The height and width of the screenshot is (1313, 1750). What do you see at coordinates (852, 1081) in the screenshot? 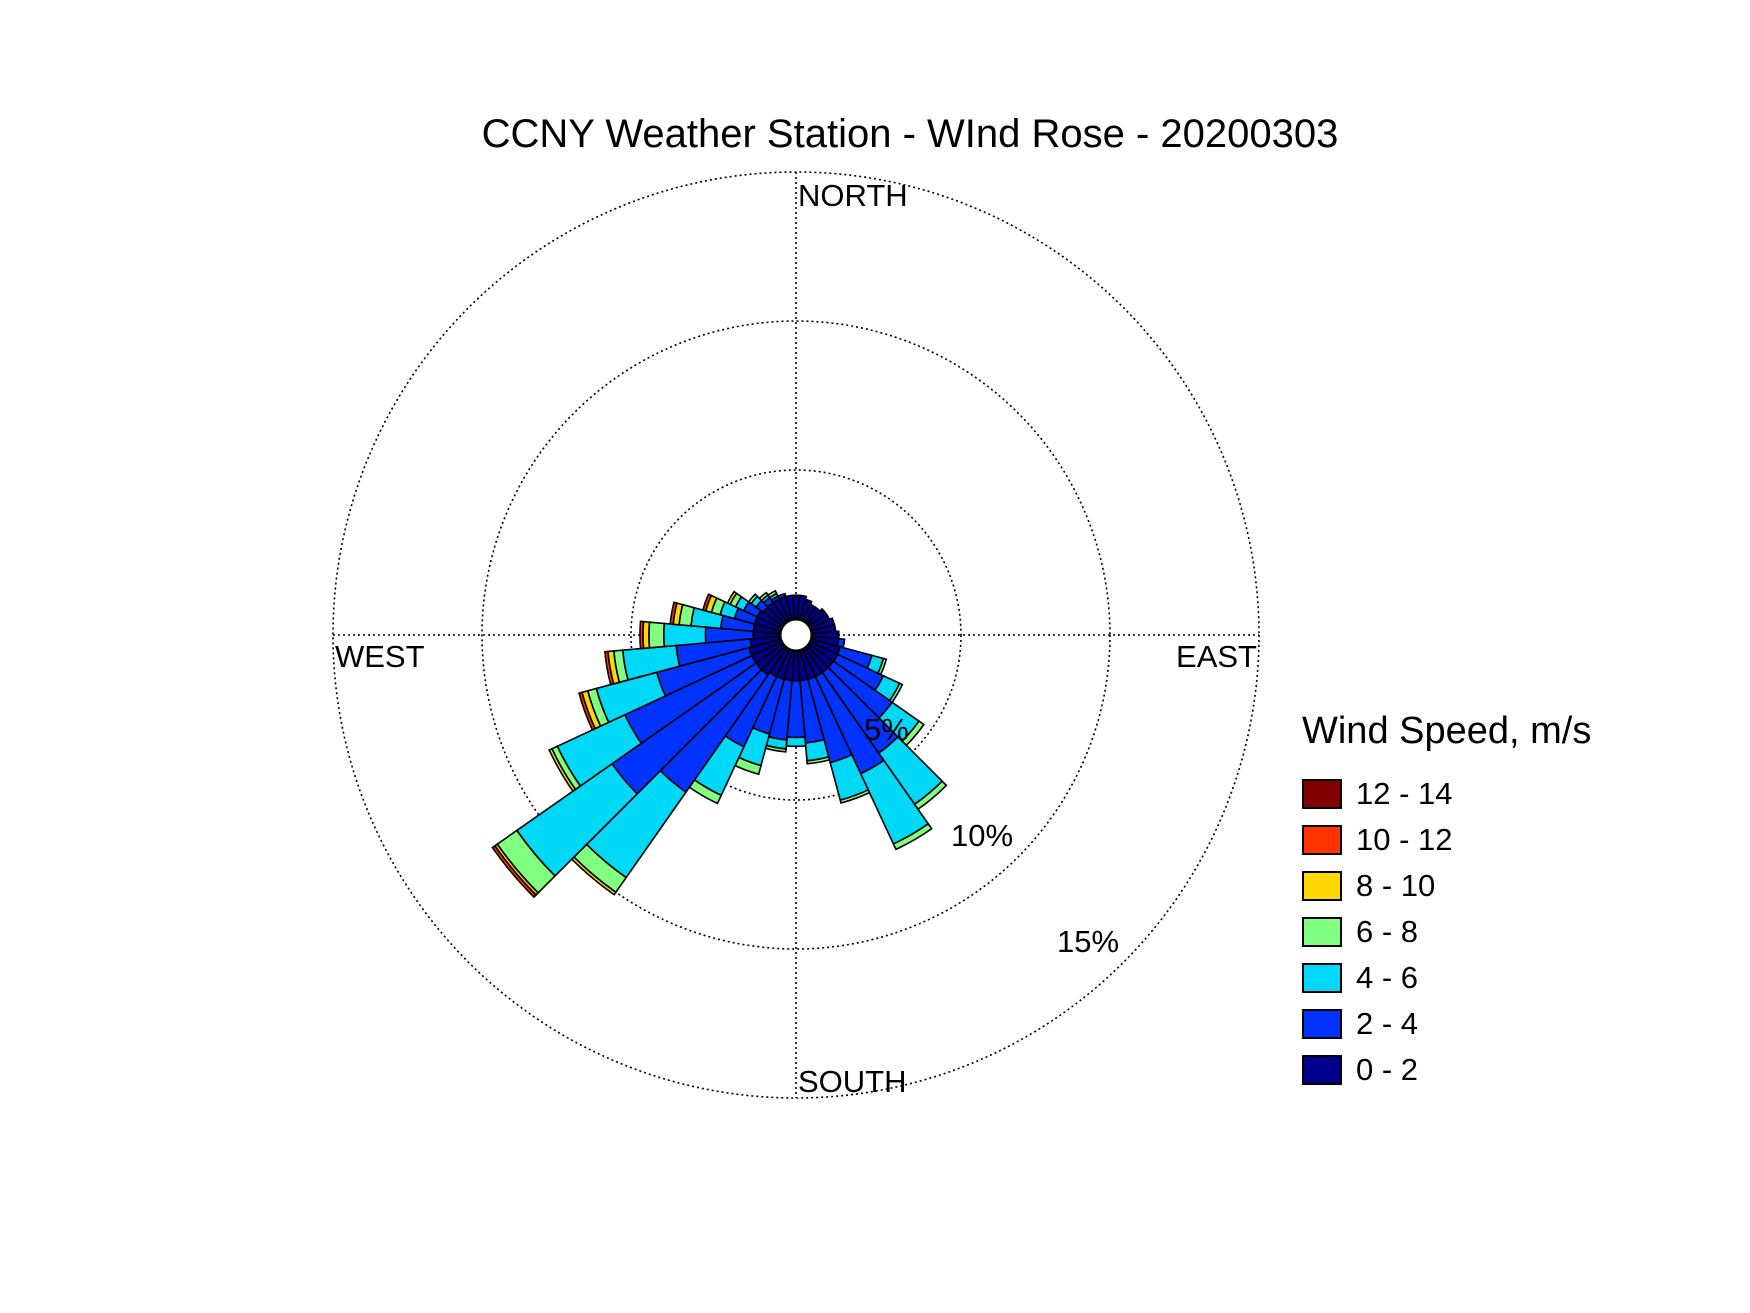
I see `label-south: SOUTH` at bounding box center [852, 1081].